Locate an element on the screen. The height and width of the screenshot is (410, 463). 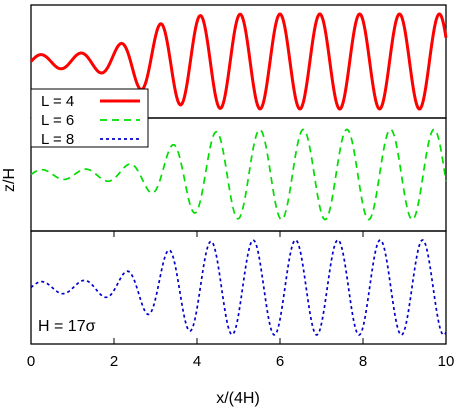
legend-box is located at coordinates (89, 118).